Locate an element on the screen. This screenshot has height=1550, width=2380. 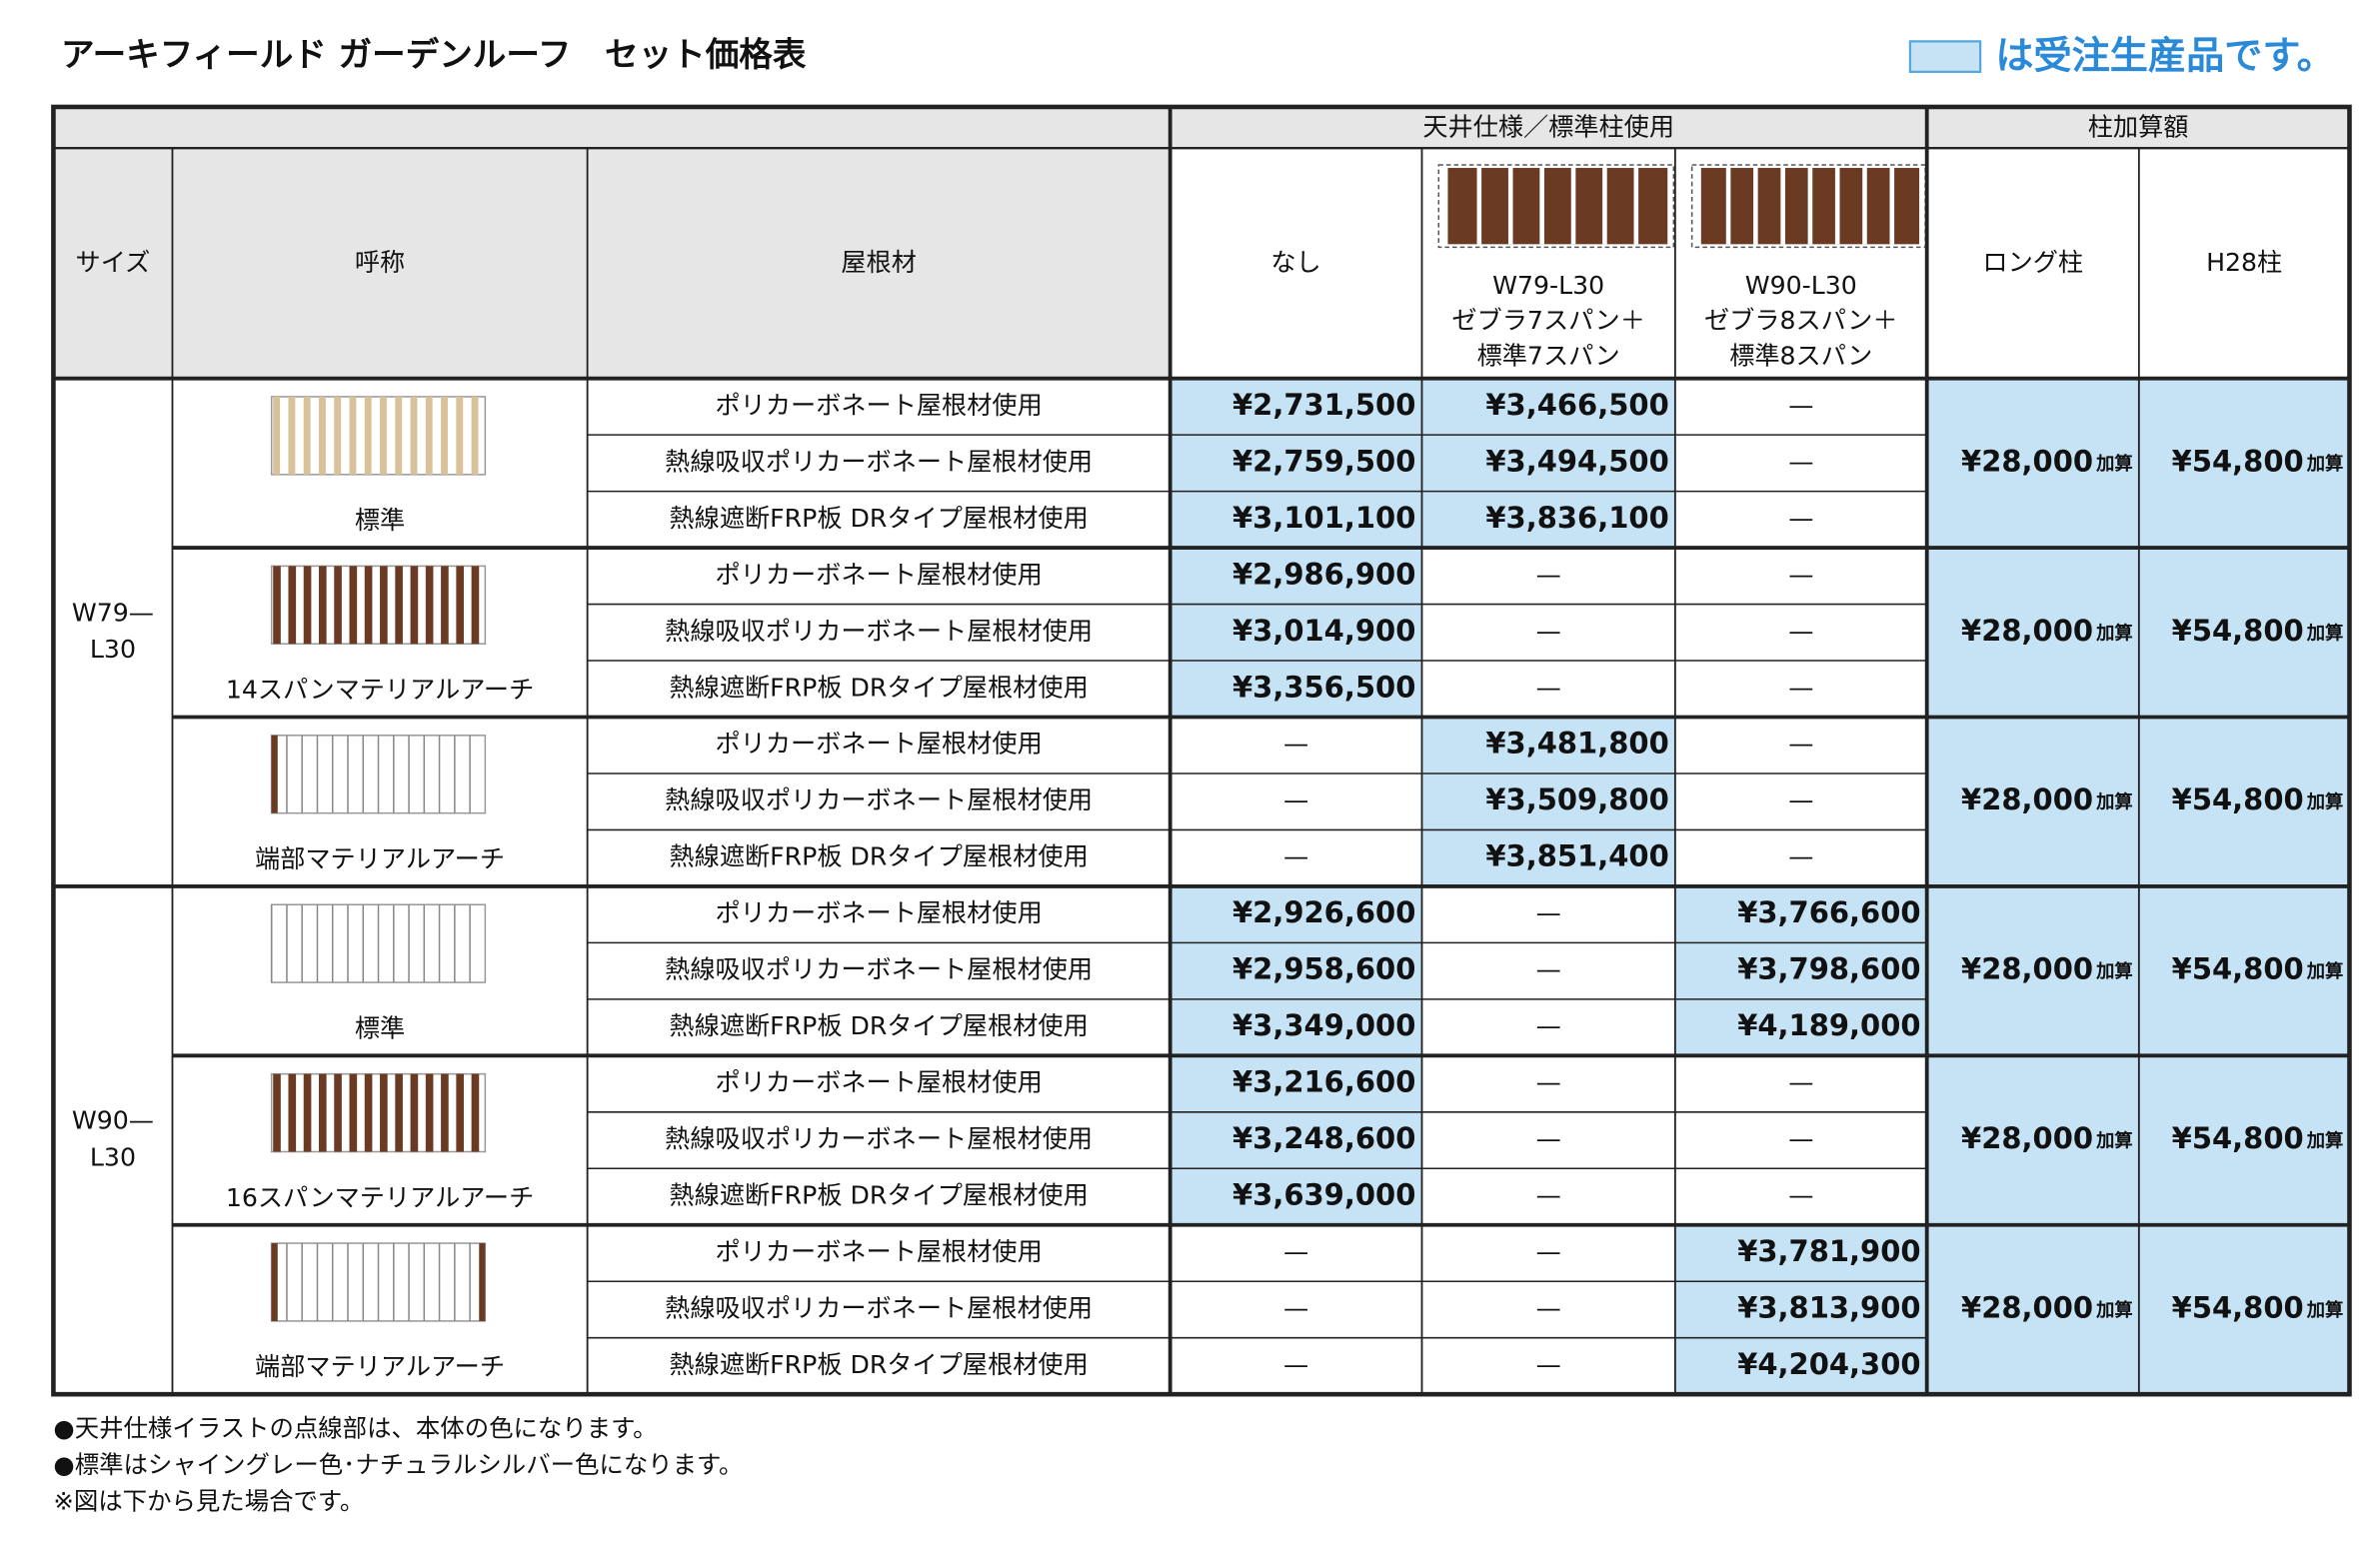
price: ¥3,481,800 is located at coordinates (1576, 744).